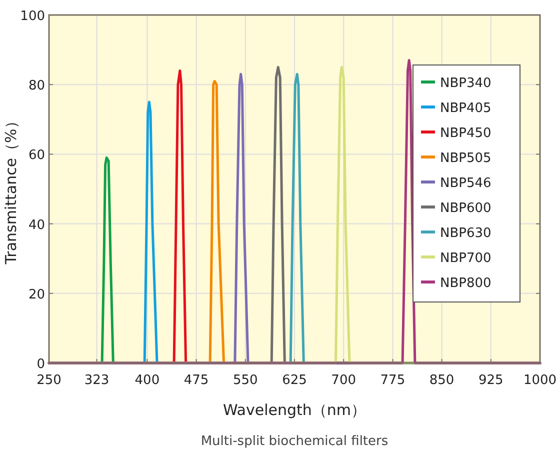  I want to click on y-tick-label: 40, so click(36, 225).